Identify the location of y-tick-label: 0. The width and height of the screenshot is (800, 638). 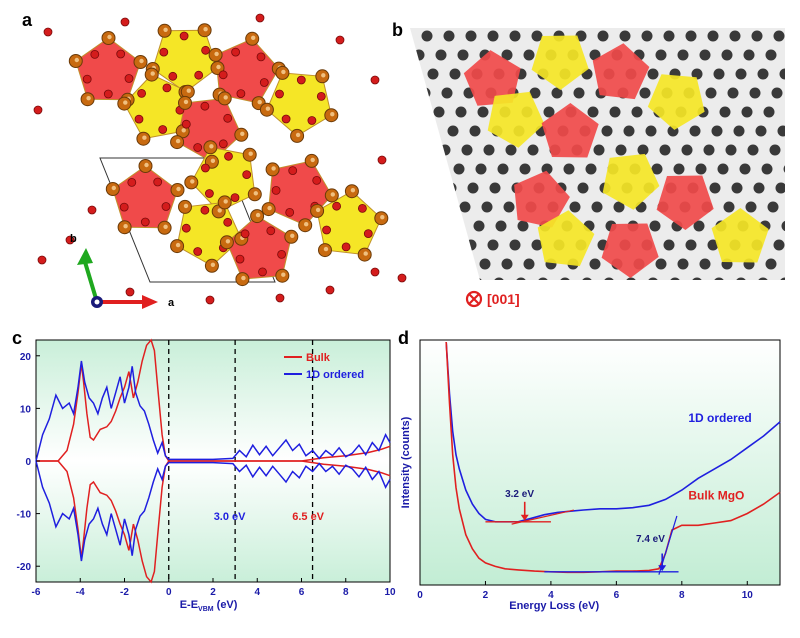
(28, 462).